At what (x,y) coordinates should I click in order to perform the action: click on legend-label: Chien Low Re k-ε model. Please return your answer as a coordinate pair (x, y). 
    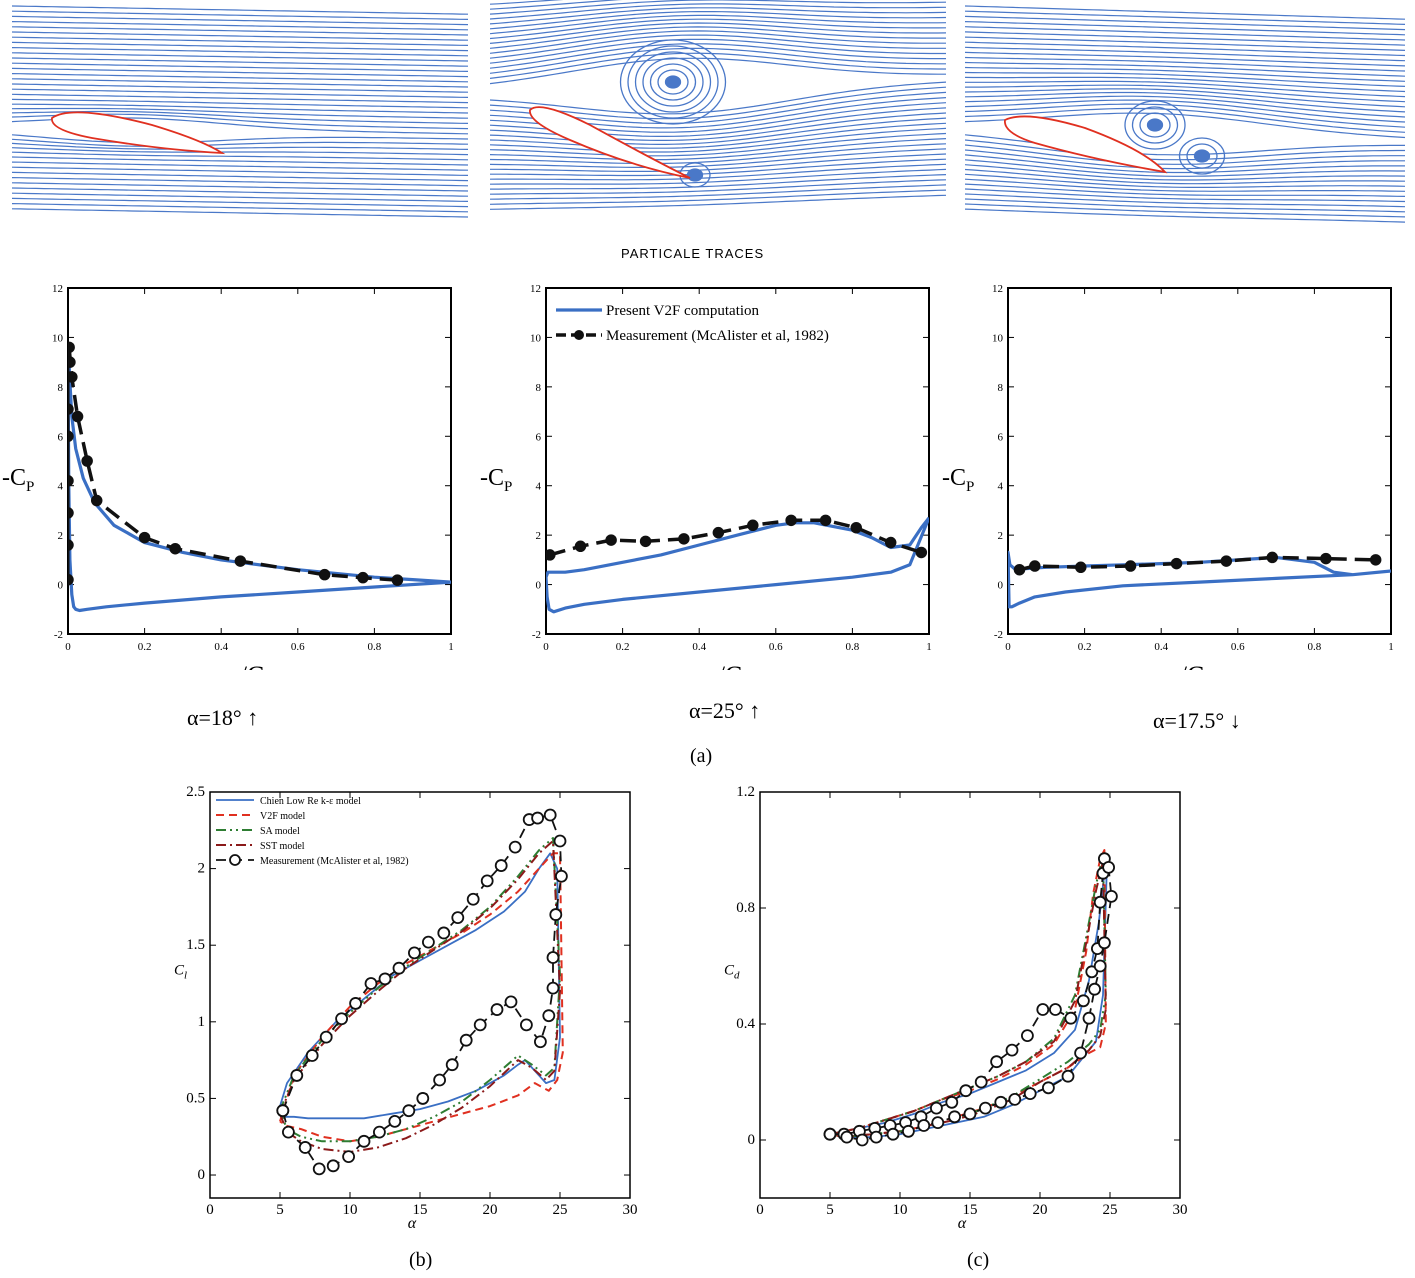
    Looking at the image, I should click on (310, 801).